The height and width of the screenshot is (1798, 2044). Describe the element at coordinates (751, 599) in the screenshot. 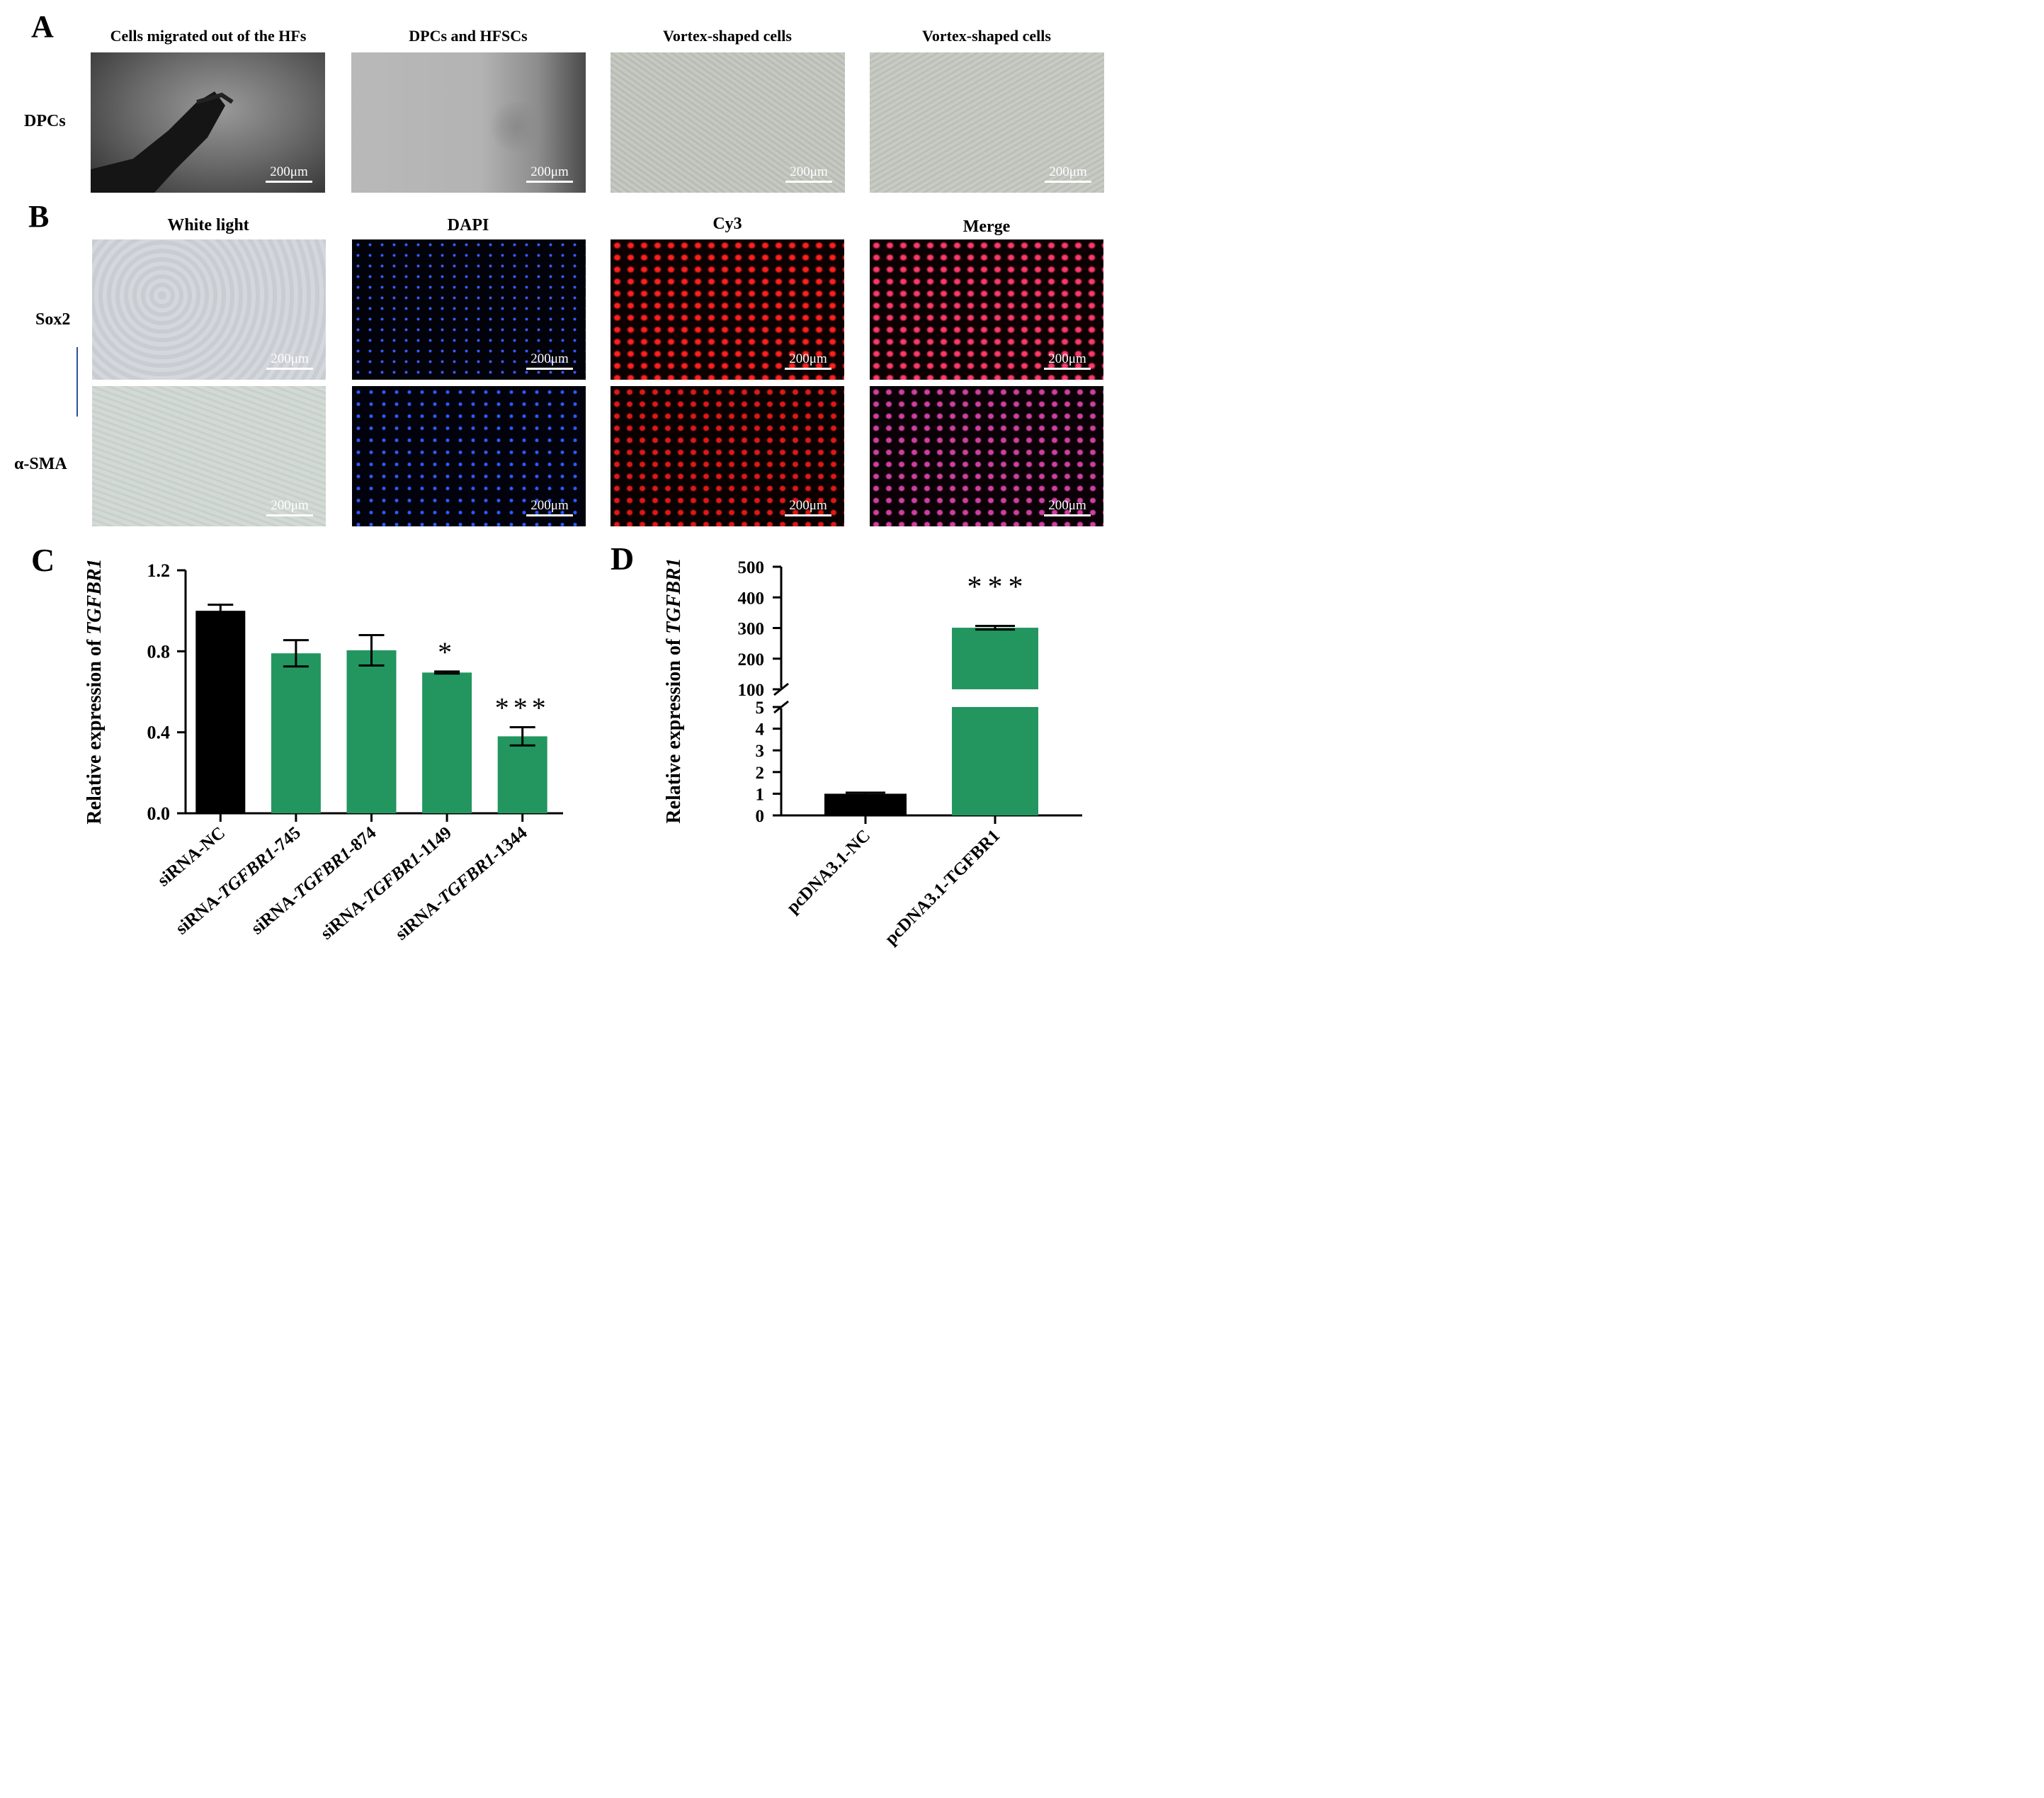

I see `y-tick-label: 400` at that location.